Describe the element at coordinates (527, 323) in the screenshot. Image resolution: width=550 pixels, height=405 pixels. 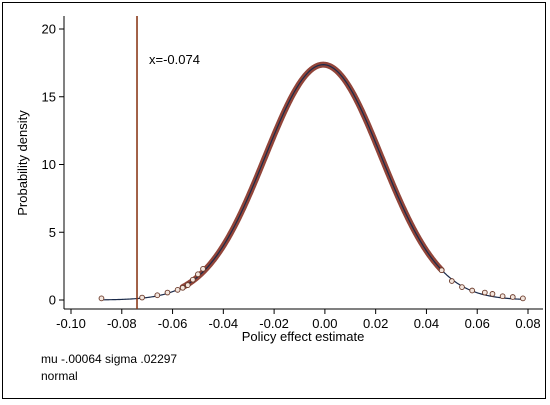
I see `x-tick-label: 0.08` at that location.